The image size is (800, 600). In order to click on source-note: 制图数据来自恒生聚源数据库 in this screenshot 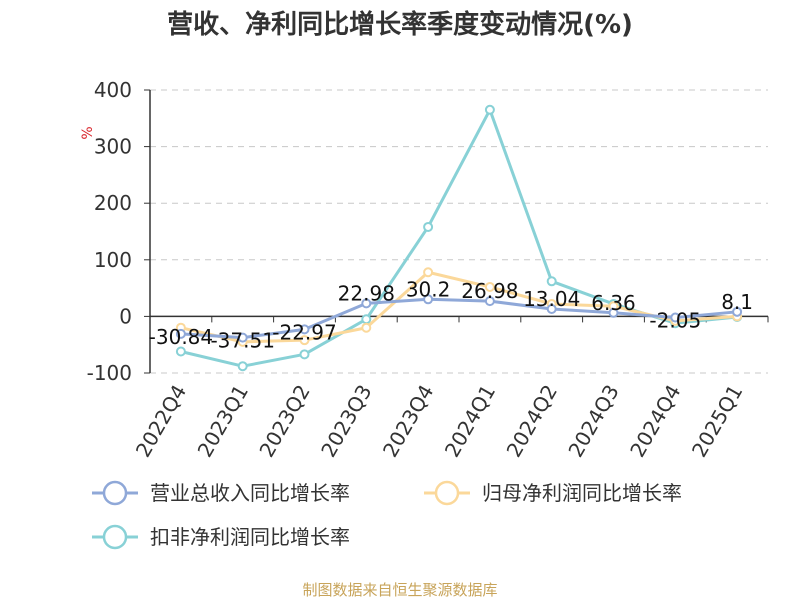, I will do `click(399, 590)`.